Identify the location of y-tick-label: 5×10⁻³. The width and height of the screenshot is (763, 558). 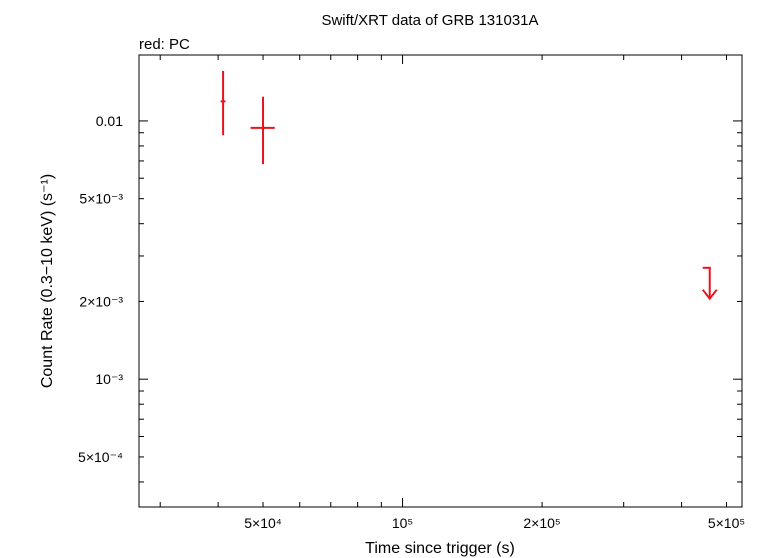
(101, 199).